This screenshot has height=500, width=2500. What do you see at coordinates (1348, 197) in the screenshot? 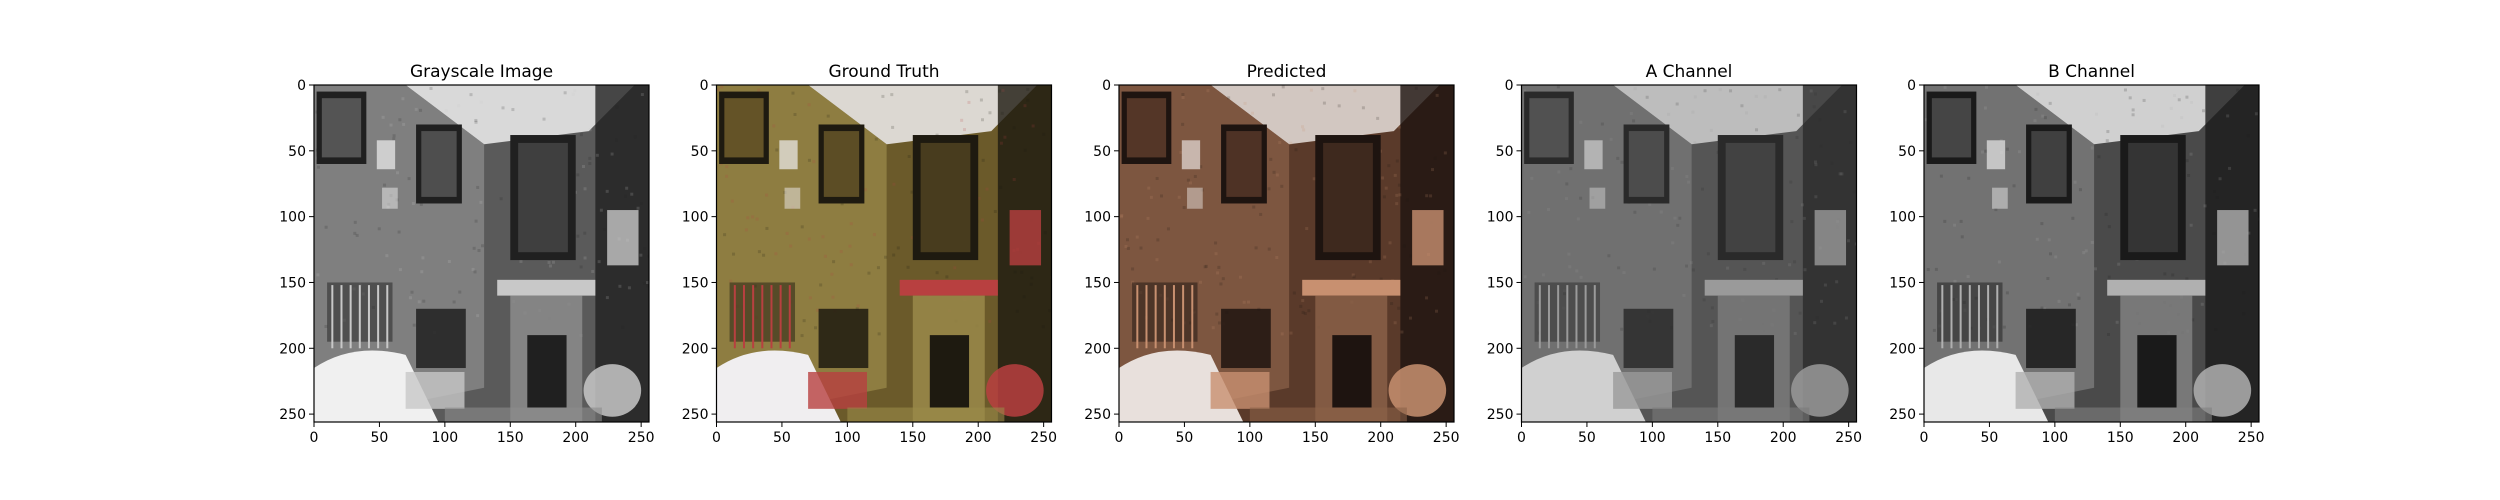
I see `image-portrait-inner` at bounding box center [1348, 197].